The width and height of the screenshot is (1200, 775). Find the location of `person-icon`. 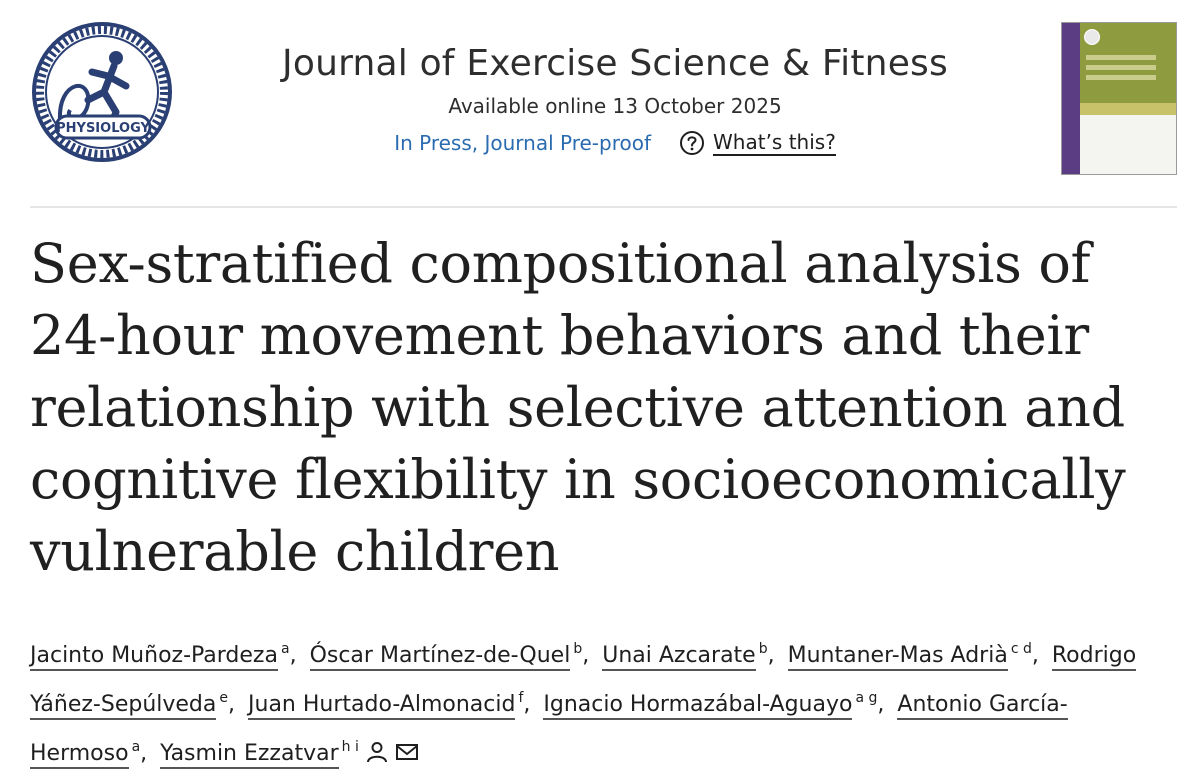

person-icon is located at coordinates (376, 752).